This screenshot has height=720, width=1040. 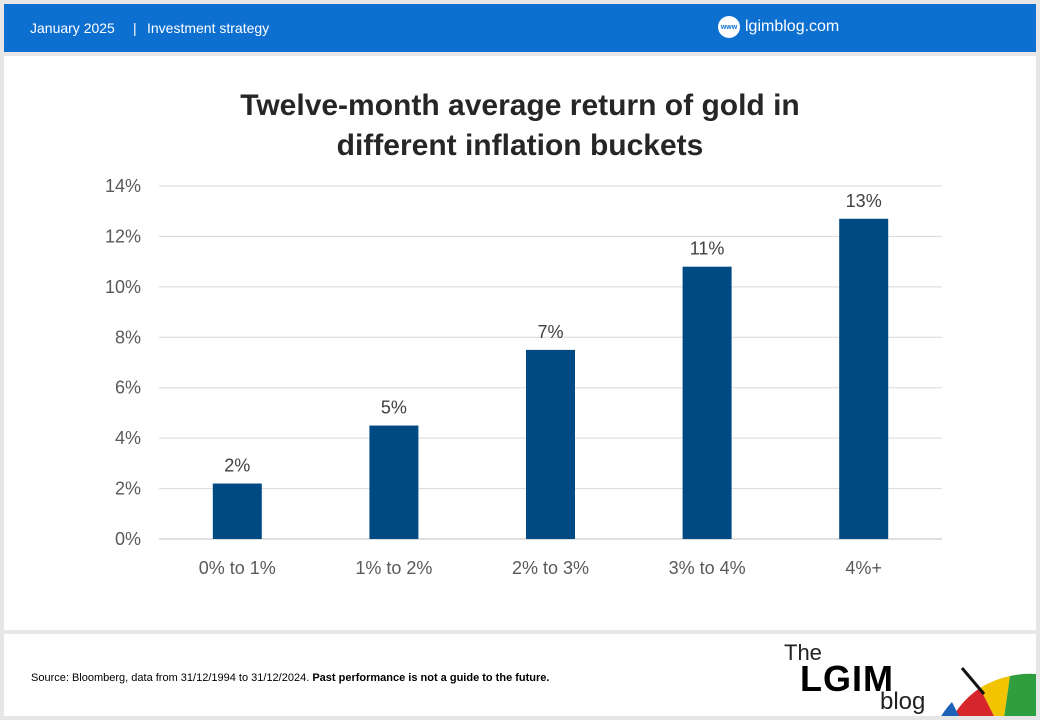 What do you see at coordinates (988, 691) in the screenshot?
I see `umbrella-icon` at bounding box center [988, 691].